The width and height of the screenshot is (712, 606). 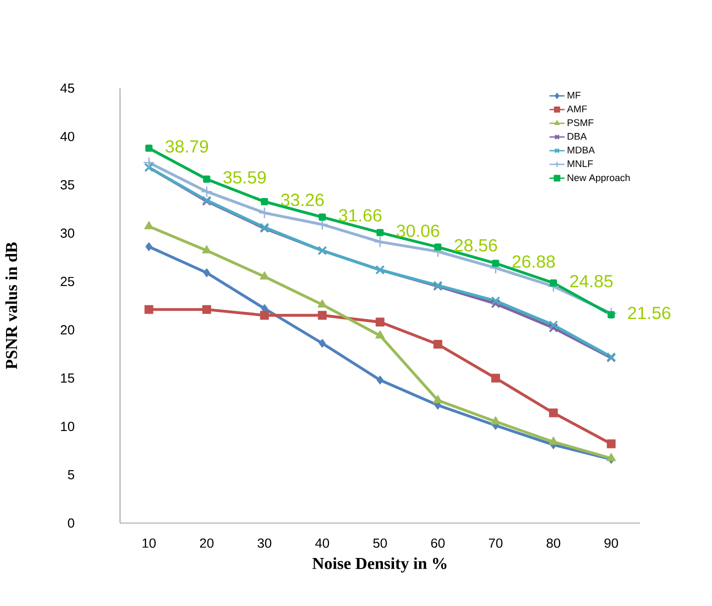 I want to click on legend-label: MDBA, so click(x=581, y=150).